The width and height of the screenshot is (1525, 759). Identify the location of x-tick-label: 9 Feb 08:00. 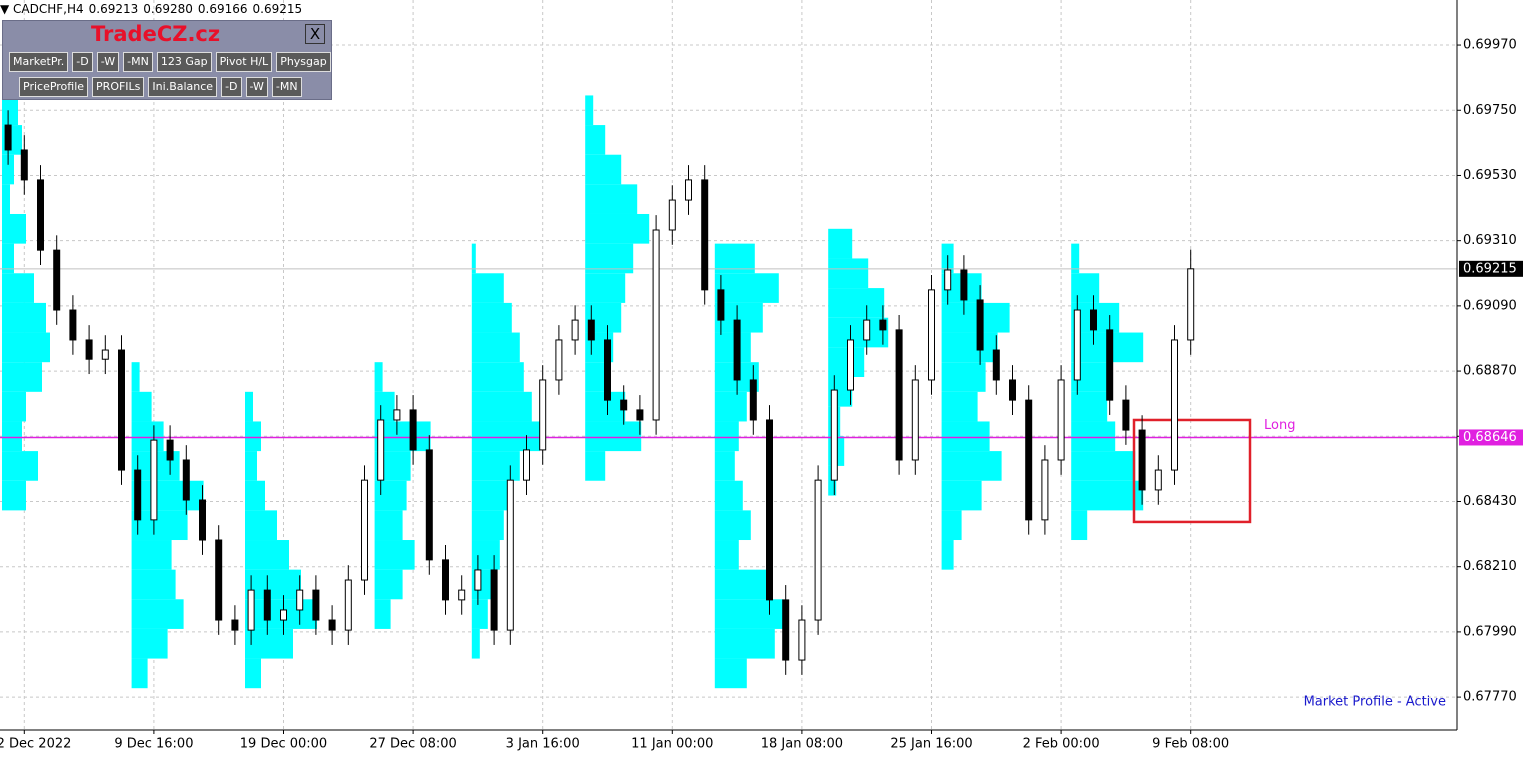
(1190, 744).